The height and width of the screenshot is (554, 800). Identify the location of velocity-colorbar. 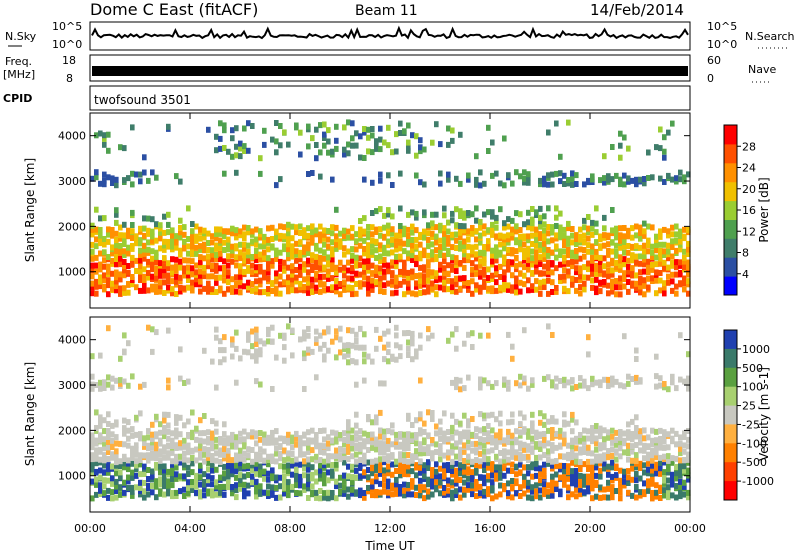
(730, 415).